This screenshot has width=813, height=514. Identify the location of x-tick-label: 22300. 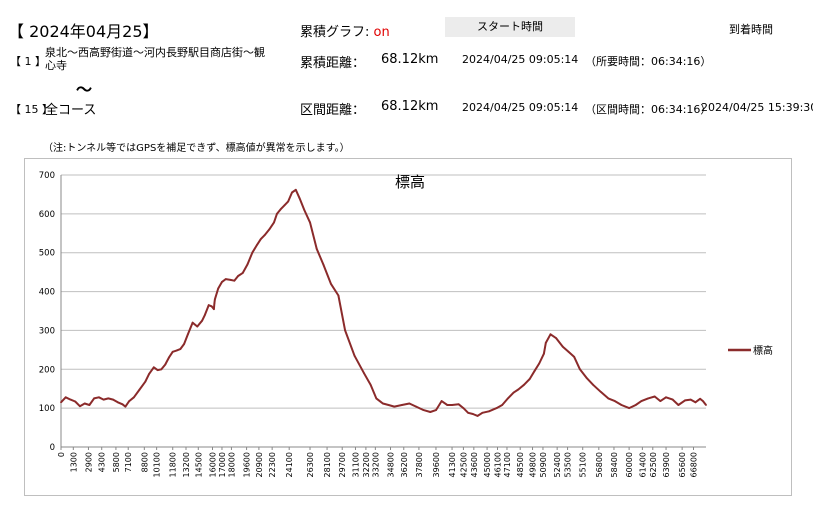
(272, 464).